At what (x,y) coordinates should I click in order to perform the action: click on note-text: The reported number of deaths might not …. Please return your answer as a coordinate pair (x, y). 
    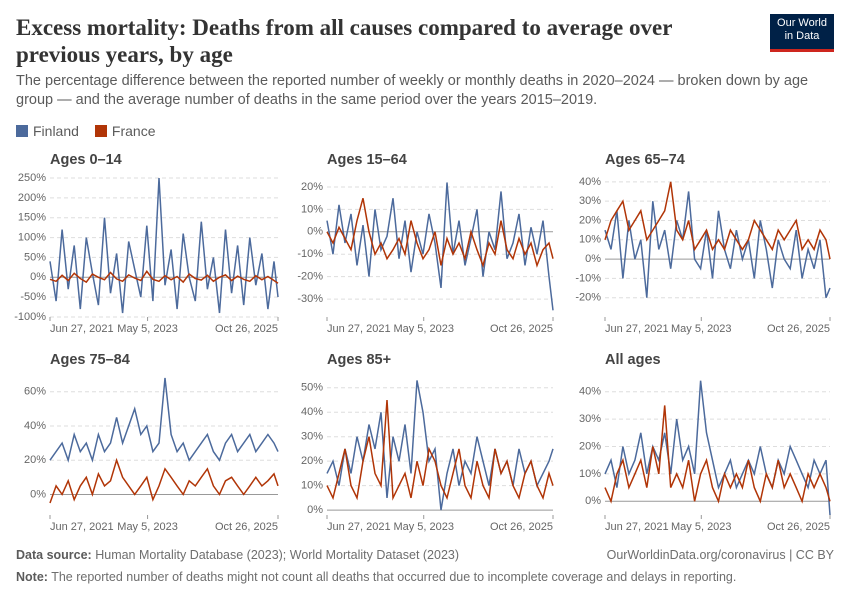
    Looking at the image, I should click on (394, 577).